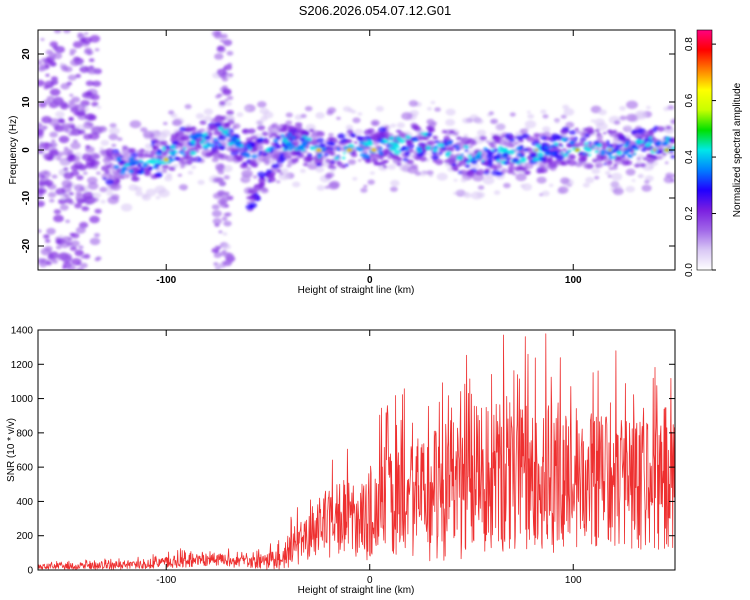 The image size is (750, 600). What do you see at coordinates (166, 580) in the screenshot?
I see `snr-xtick-label: -100` at bounding box center [166, 580].